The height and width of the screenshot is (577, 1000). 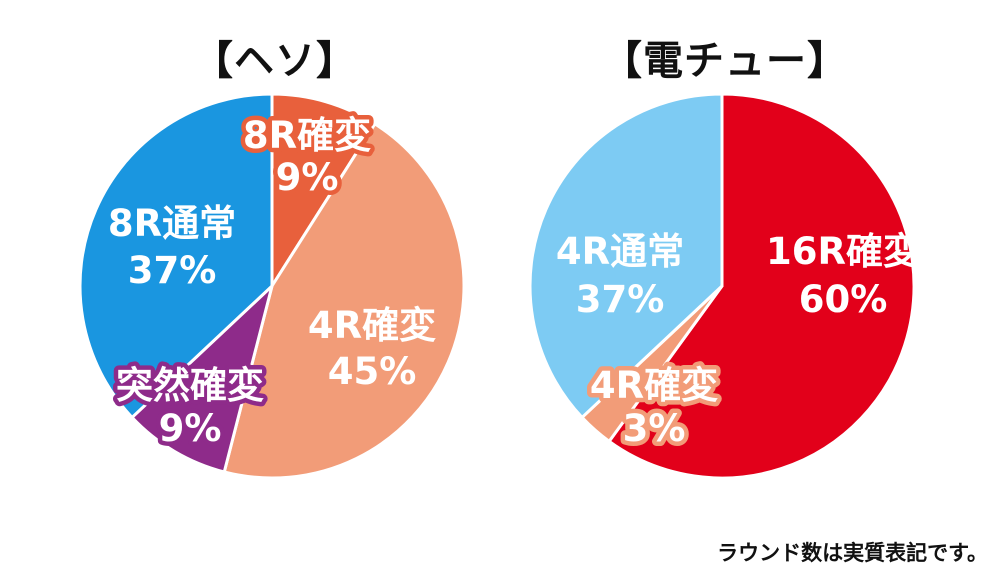 What do you see at coordinates (190, 385) in the screenshot?
I see `slice-label-0-2: 突然確変` at bounding box center [190, 385].